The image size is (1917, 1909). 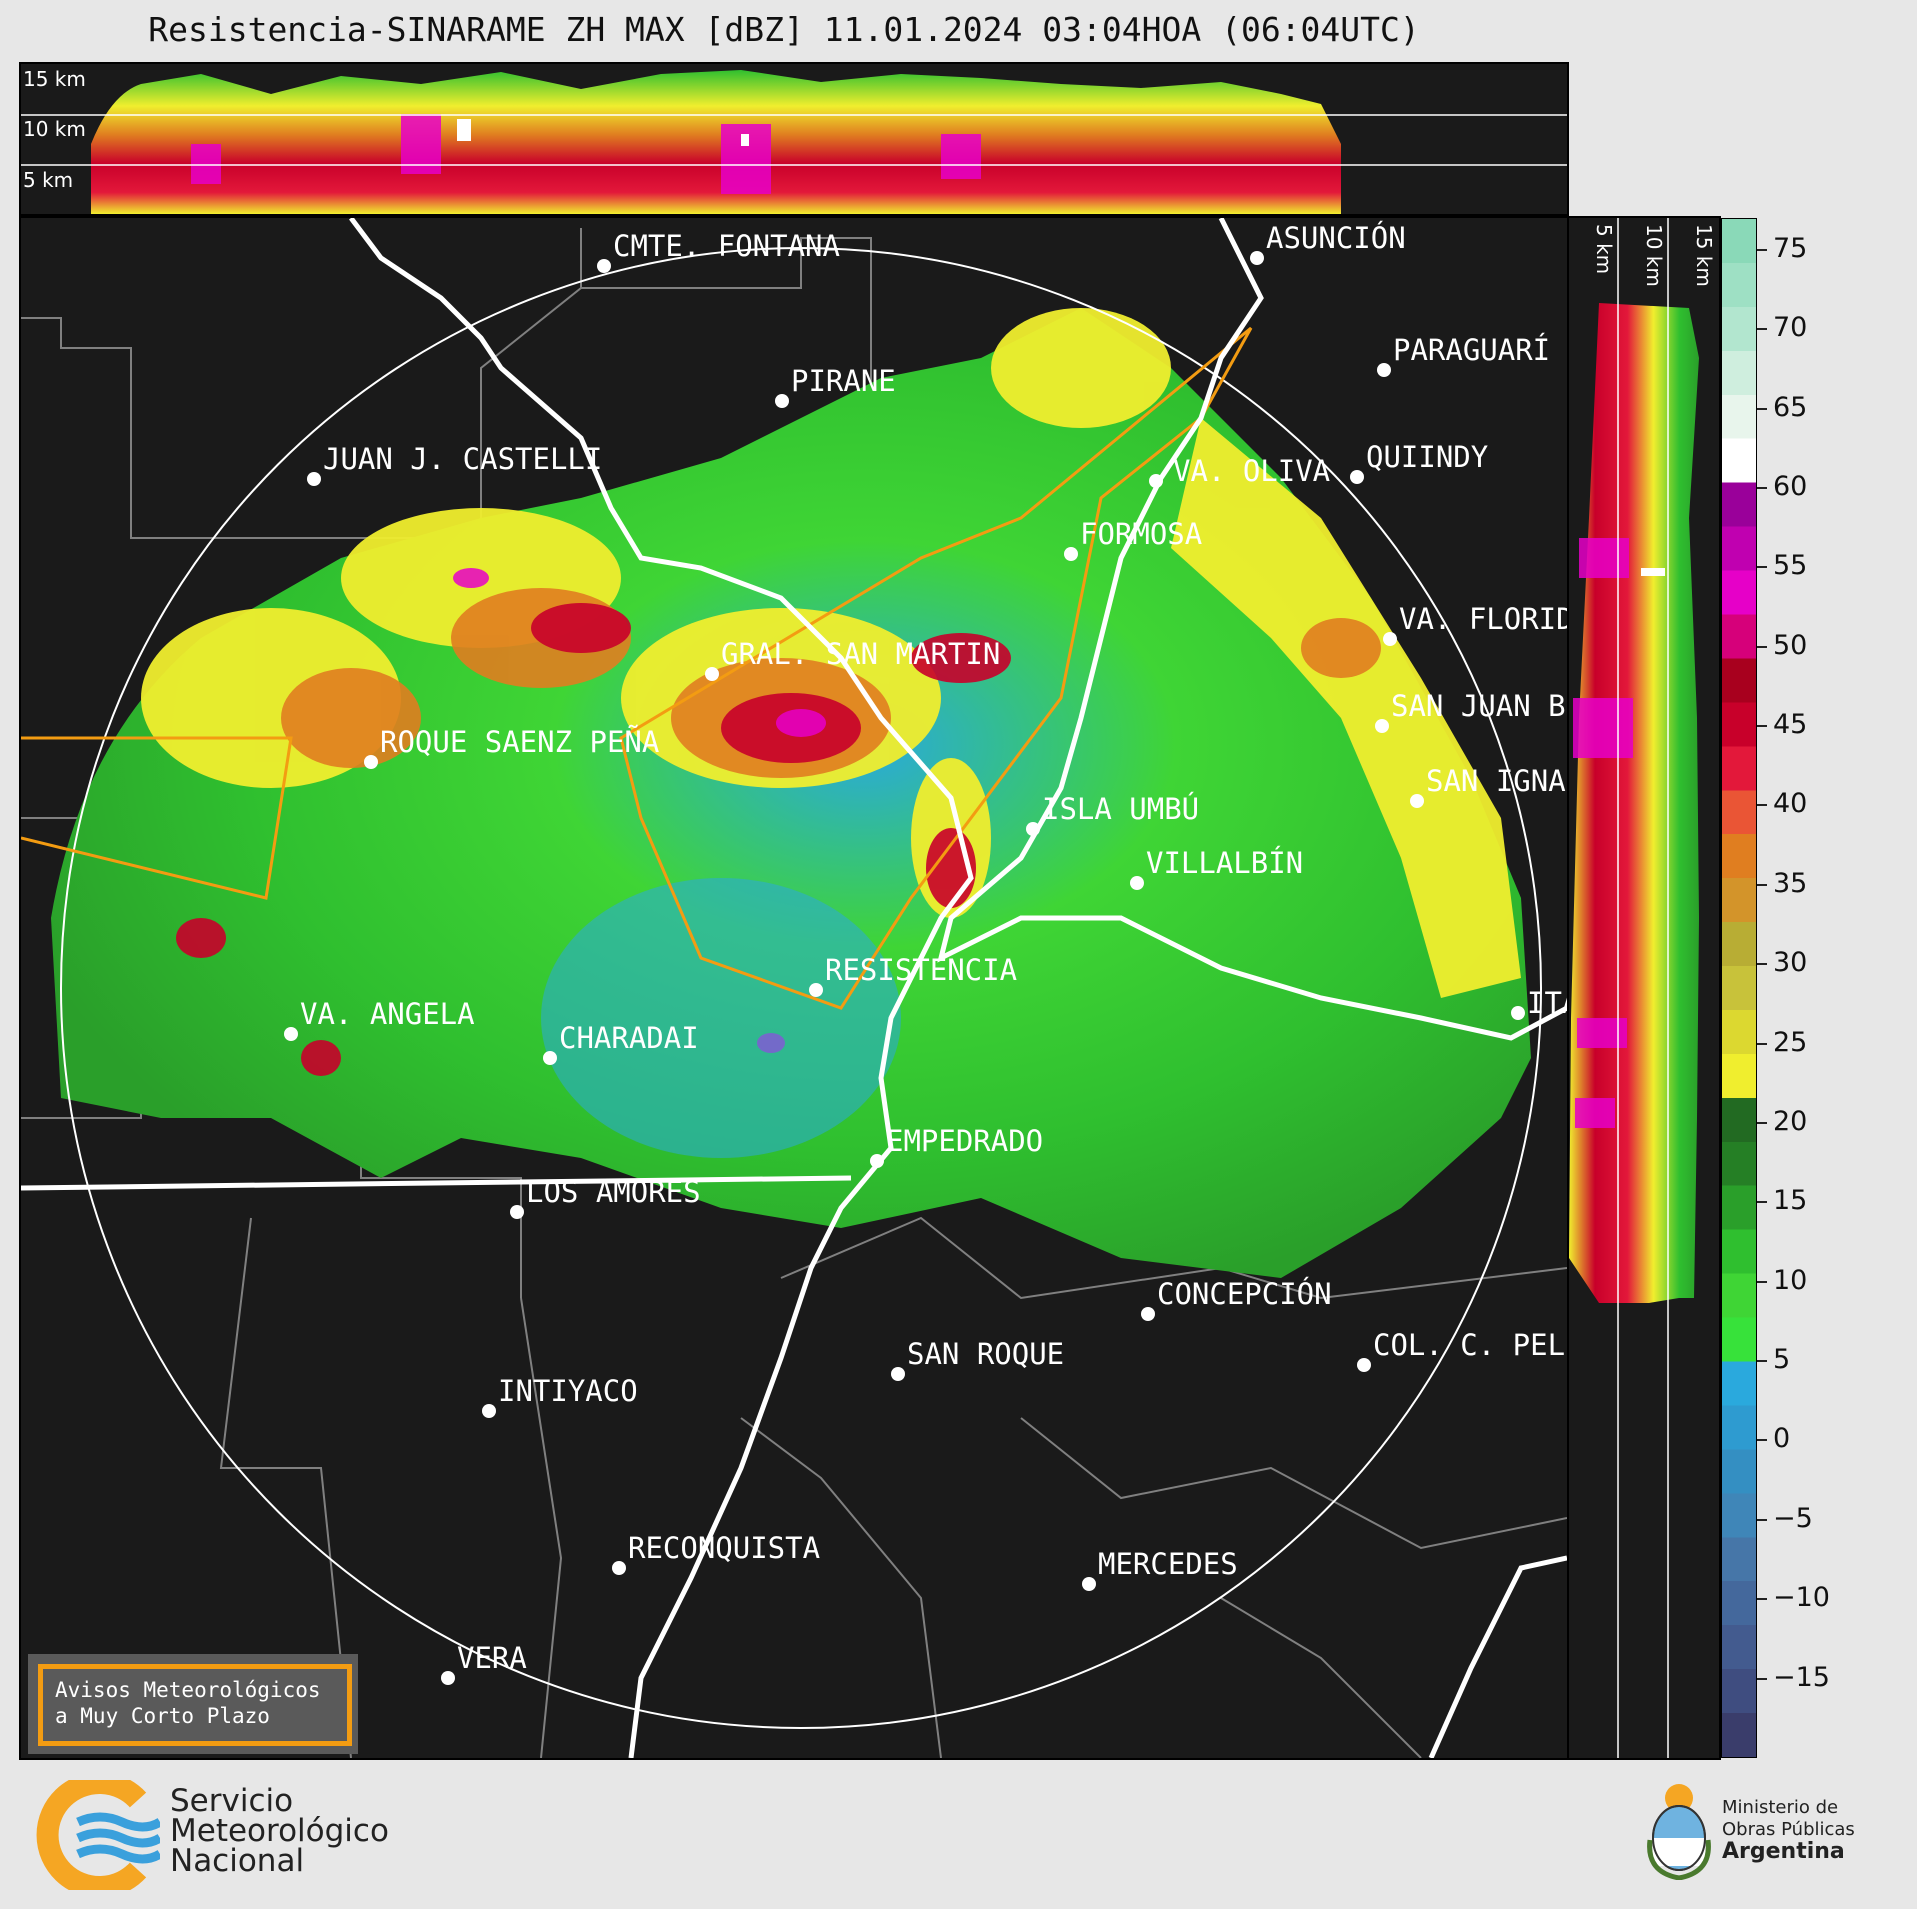 What do you see at coordinates (1790, 804) in the screenshot?
I see `colorbar-tick-label: 40` at bounding box center [1790, 804].